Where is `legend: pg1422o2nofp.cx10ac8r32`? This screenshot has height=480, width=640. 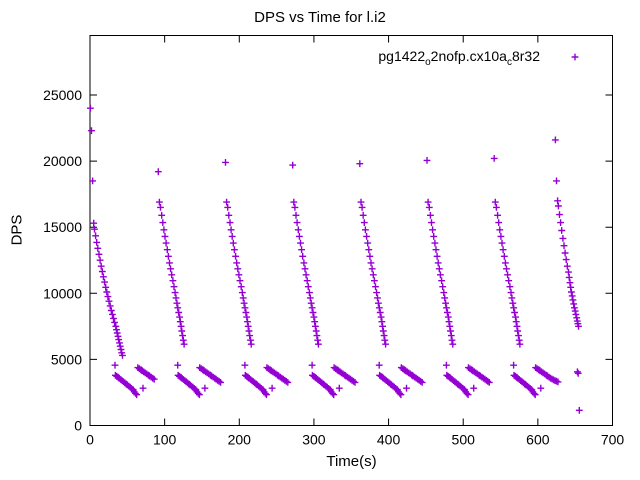 legend: pg1422o2nofp.cx10ac8r32 is located at coordinates (459, 58).